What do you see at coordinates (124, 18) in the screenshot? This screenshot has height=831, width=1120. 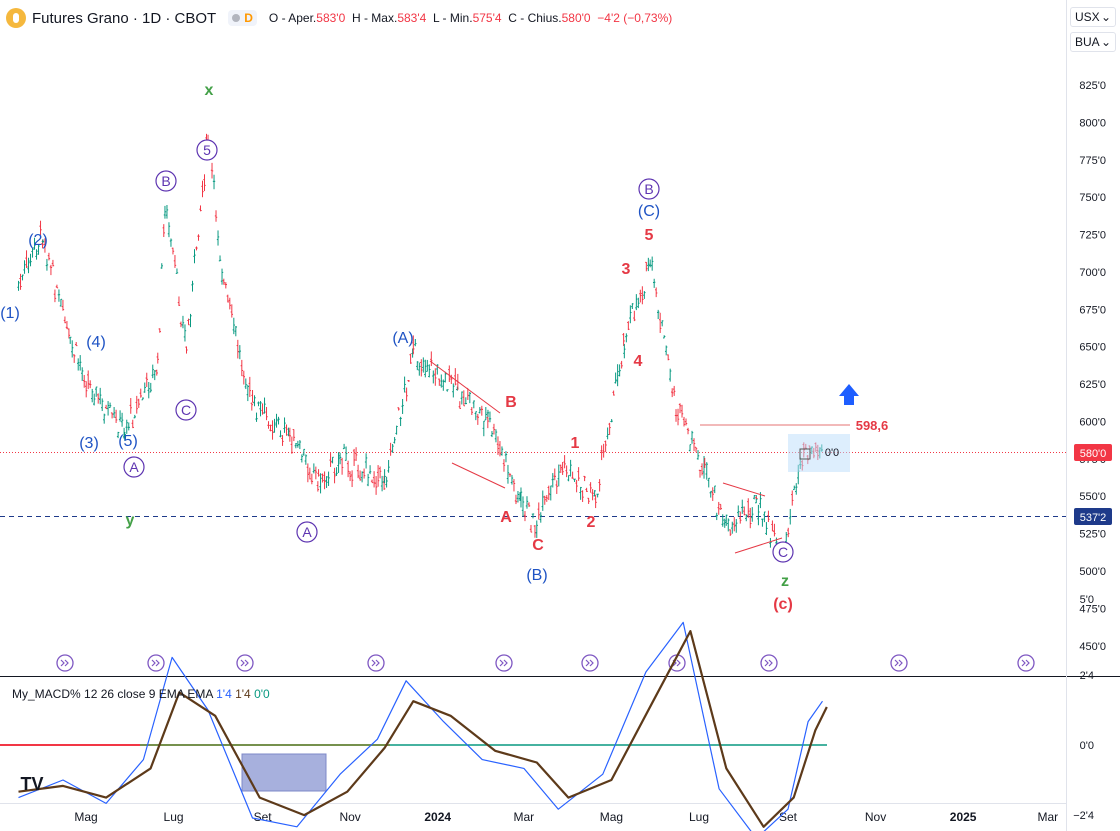 I see `symbol-title: Futures Grano · 1D · CBOT` at bounding box center [124, 18].